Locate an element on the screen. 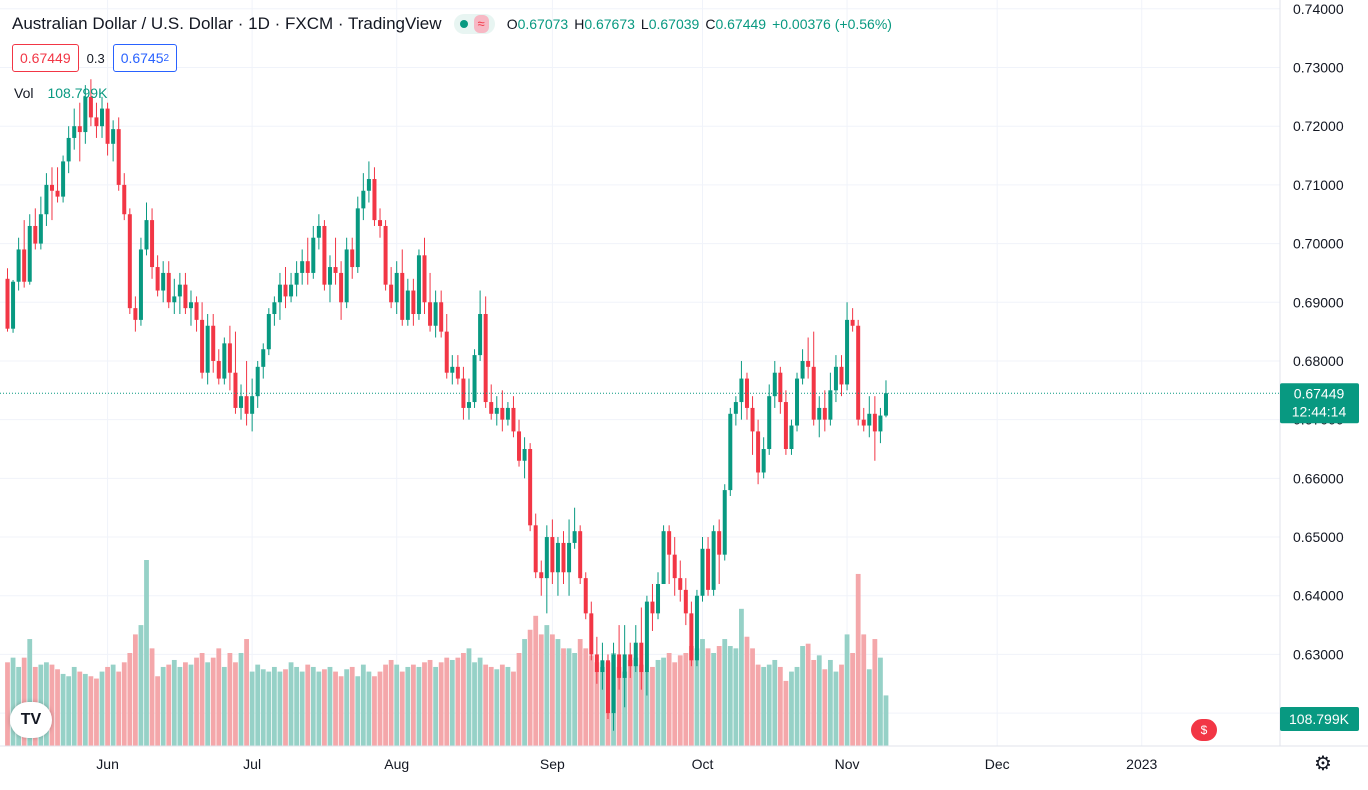 The height and width of the screenshot is (790, 1368). y-tick-label: 0.70000 is located at coordinates (1318, 244).